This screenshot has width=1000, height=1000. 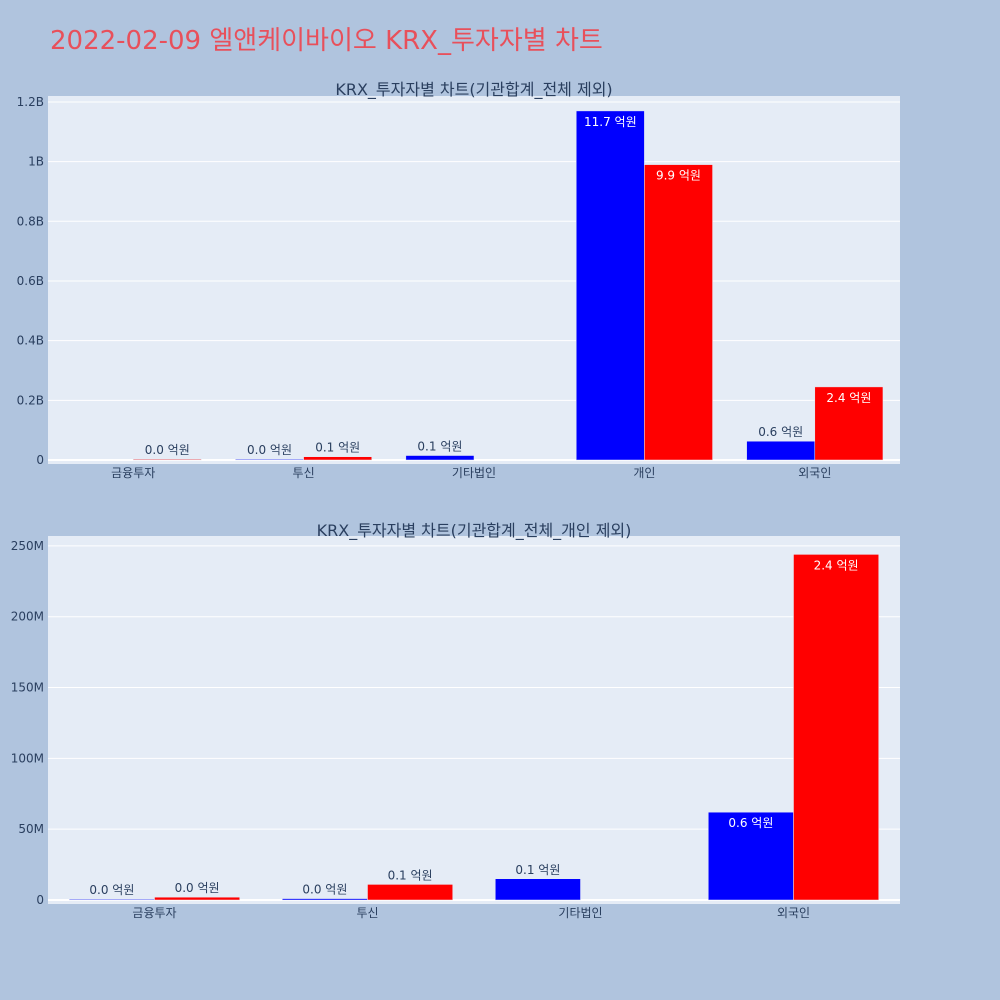 What do you see at coordinates (30, 341) in the screenshot?
I see `y-tick-label: 0.4B` at bounding box center [30, 341].